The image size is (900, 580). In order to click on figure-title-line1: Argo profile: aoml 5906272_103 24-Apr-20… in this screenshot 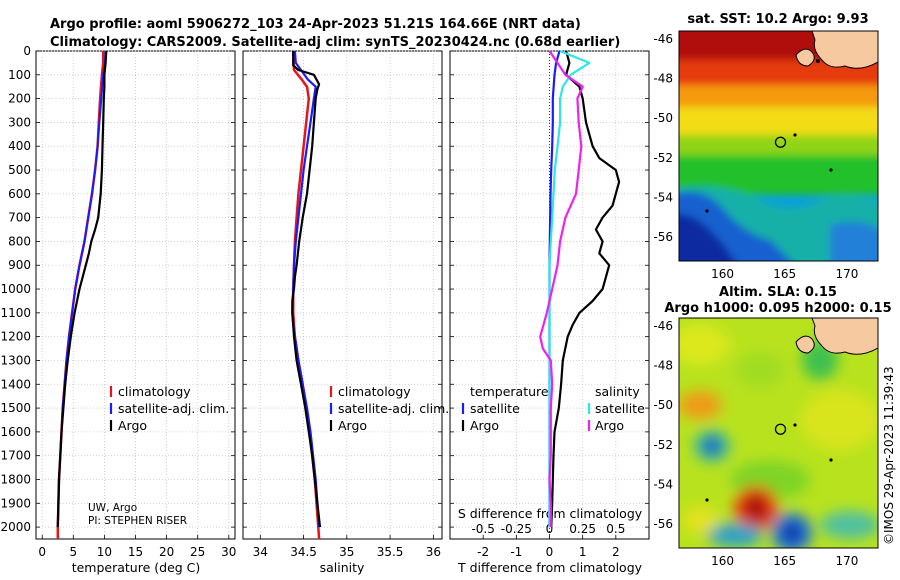, I will do `click(315, 24)`.